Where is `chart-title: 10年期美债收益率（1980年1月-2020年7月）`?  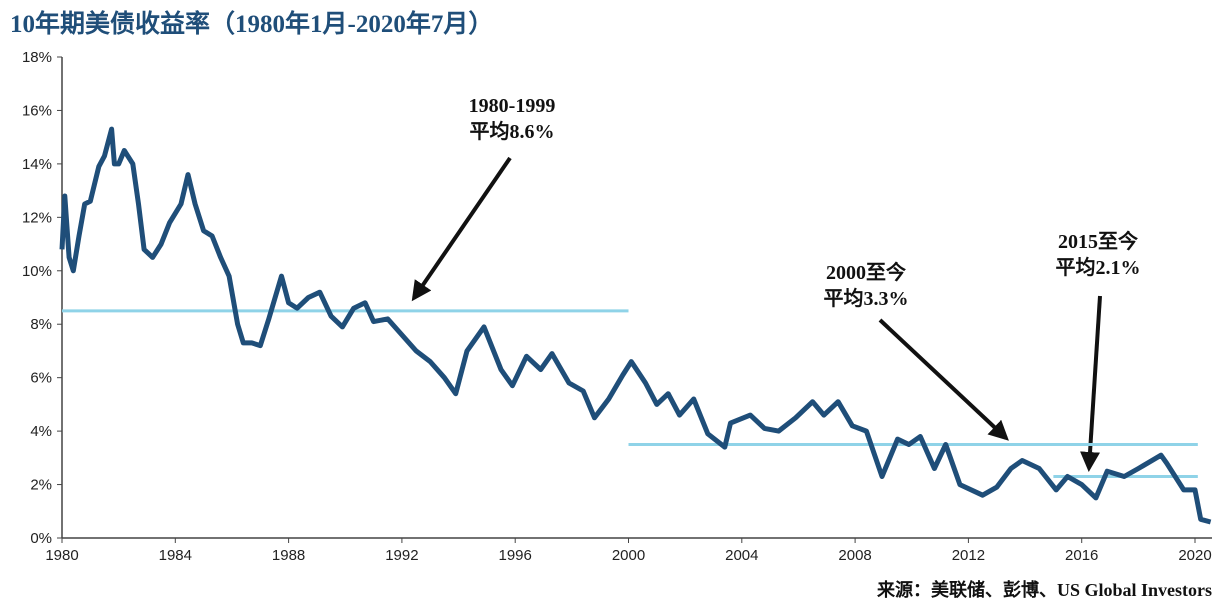
chart-title: 10年期美债收益率（1980年1月-2020年7月） is located at coordinates (251, 23).